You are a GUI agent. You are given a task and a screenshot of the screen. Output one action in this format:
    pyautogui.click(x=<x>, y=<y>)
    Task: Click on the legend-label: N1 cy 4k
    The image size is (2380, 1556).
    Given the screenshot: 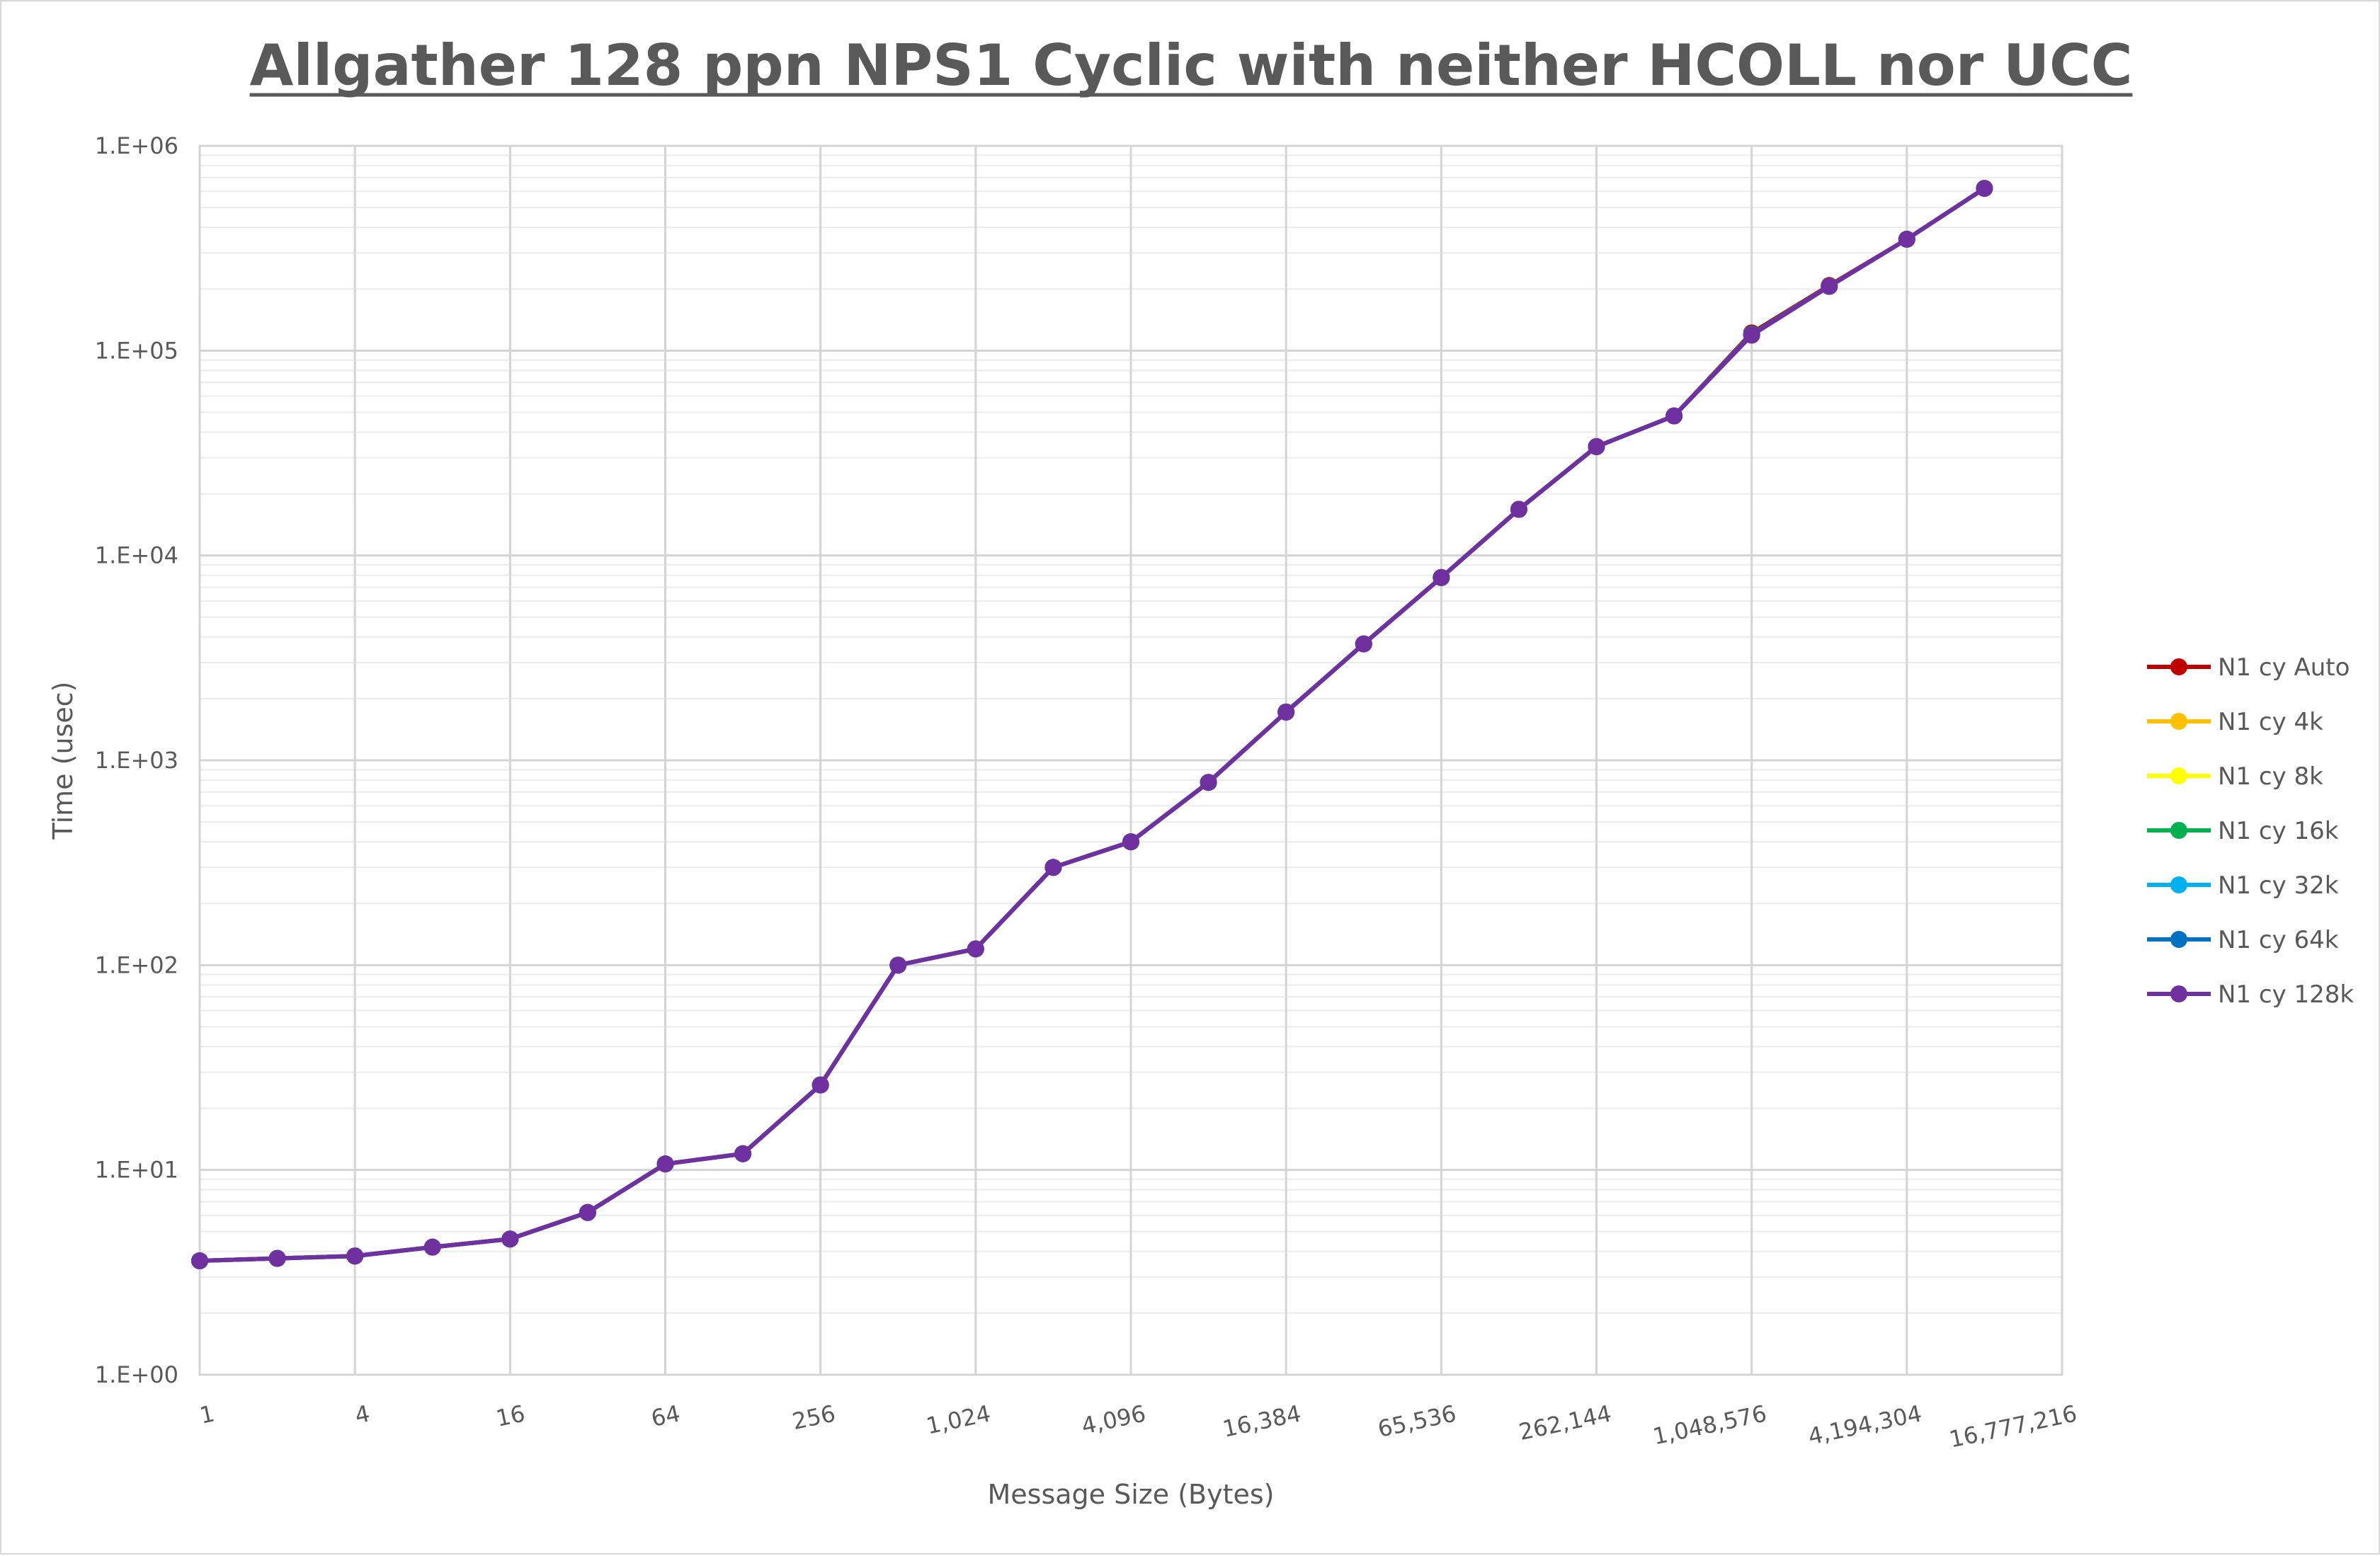 What is the action you would take?
    pyautogui.click(x=2270, y=722)
    